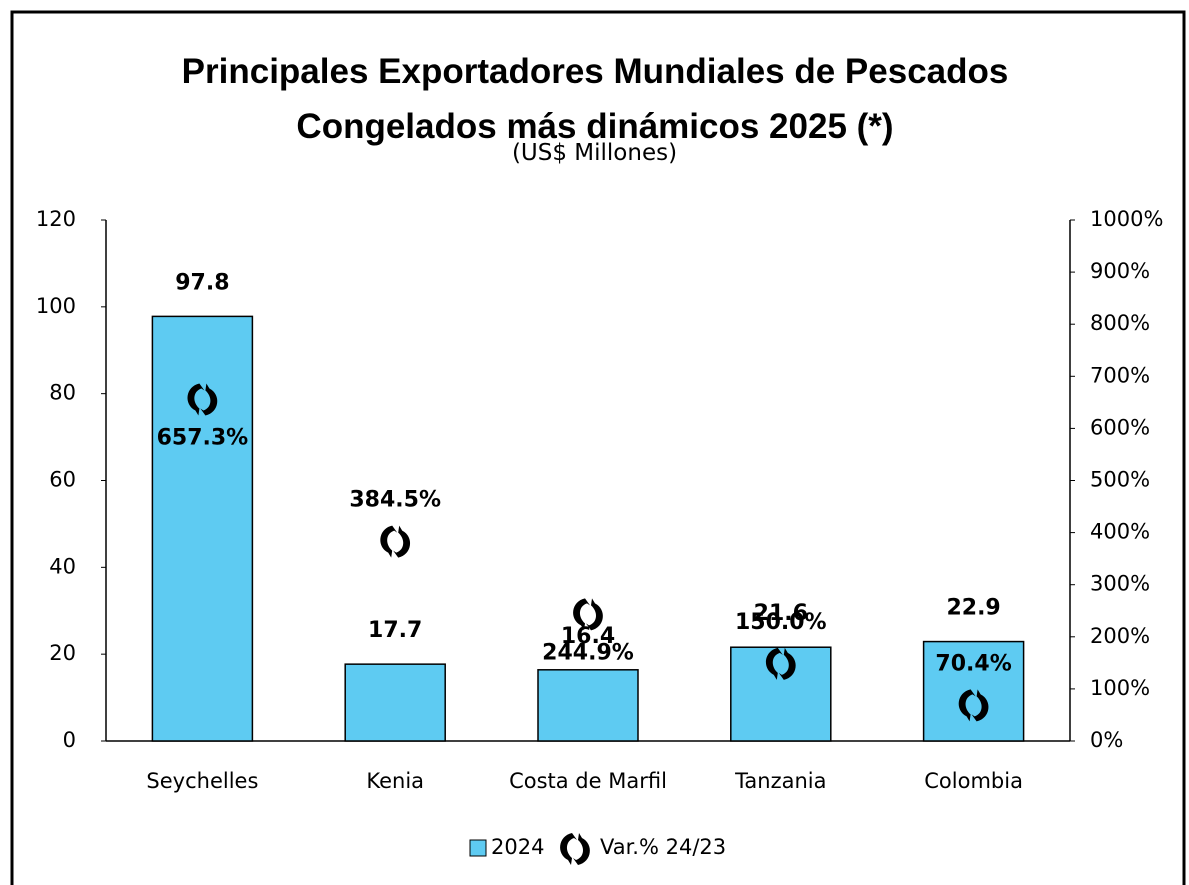 This screenshot has height=885, width=1189. What do you see at coordinates (62, 566) in the screenshot?
I see `y-tick-label: 40` at bounding box center [62, 566].